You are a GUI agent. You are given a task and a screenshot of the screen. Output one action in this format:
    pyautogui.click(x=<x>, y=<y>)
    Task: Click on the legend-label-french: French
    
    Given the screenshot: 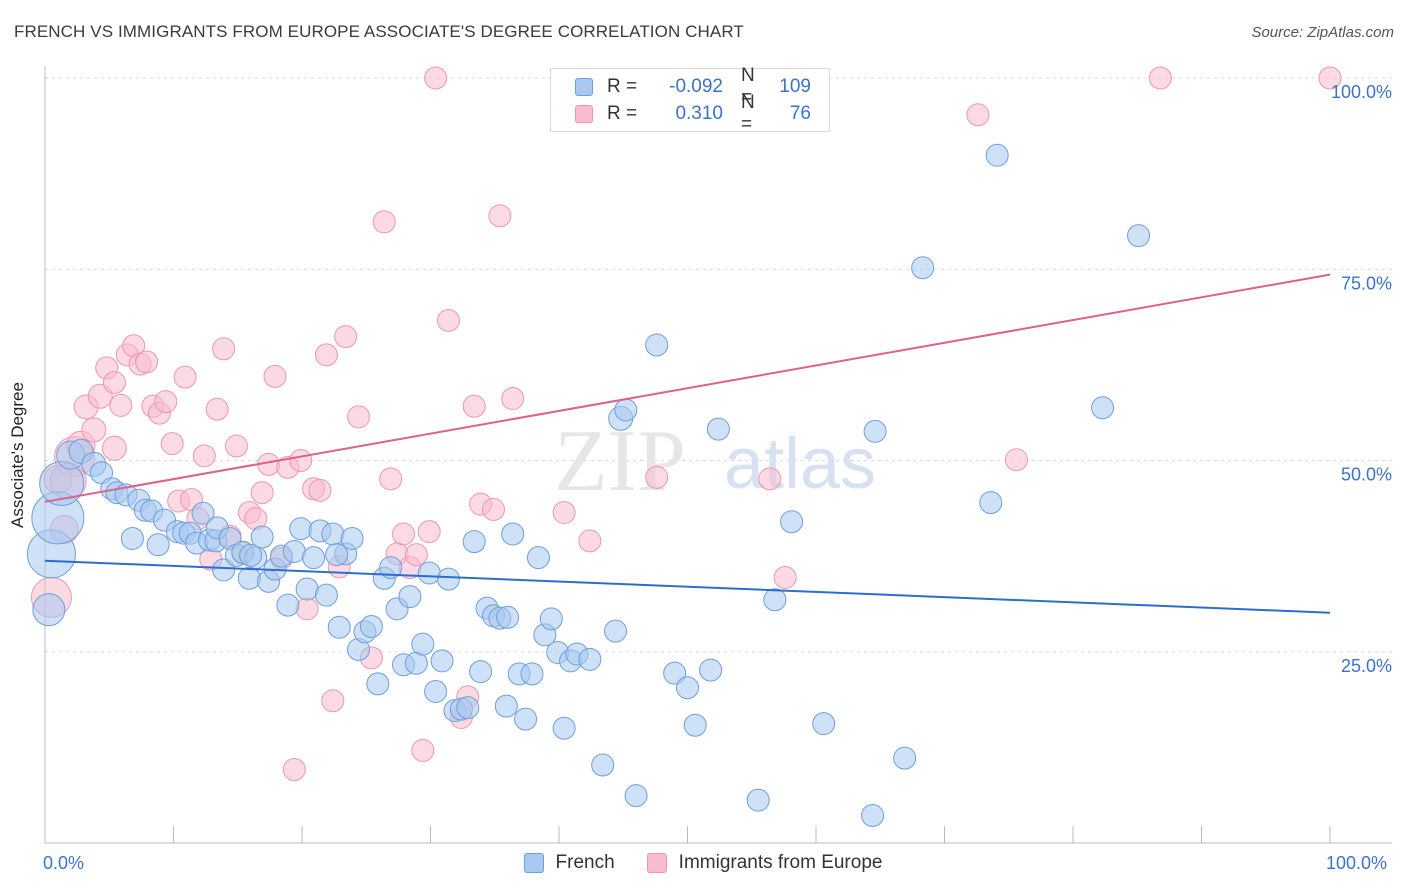 What is the action you would take?
    pyautogui.click(x=585, y=862)
    